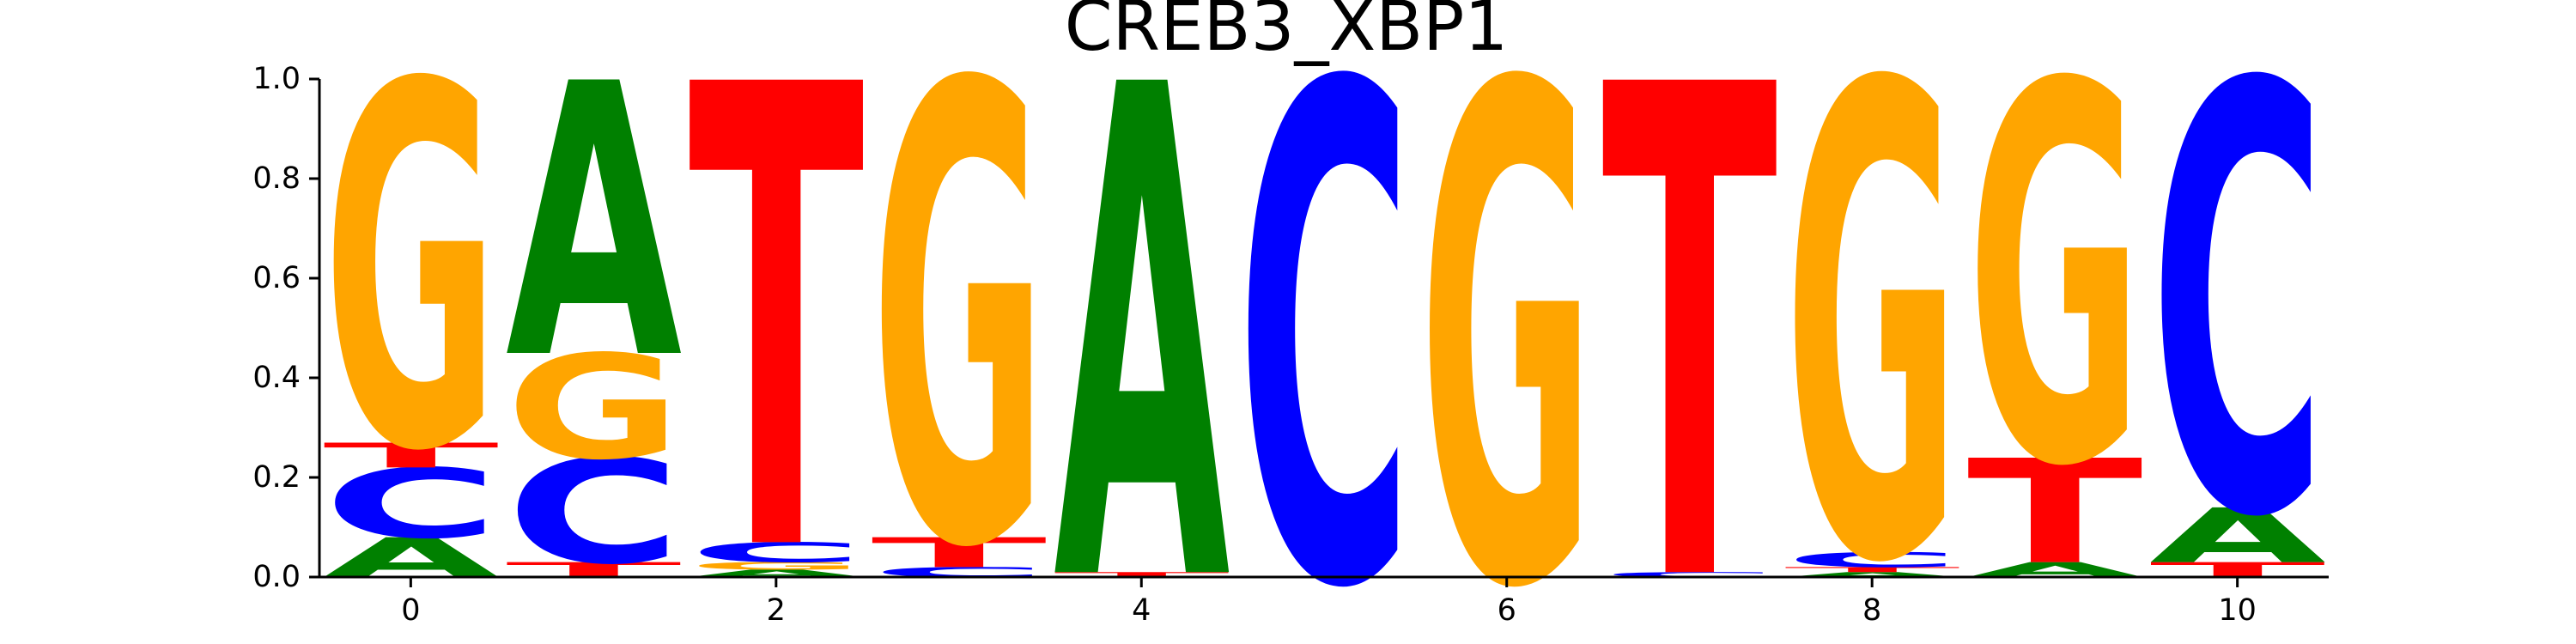 This screenshot has width=2576, height=644. What do you see at coordinates (276, 278) in the screenshot?
I see `y-tick-label: 0.6` at bounding box center [276, 278].